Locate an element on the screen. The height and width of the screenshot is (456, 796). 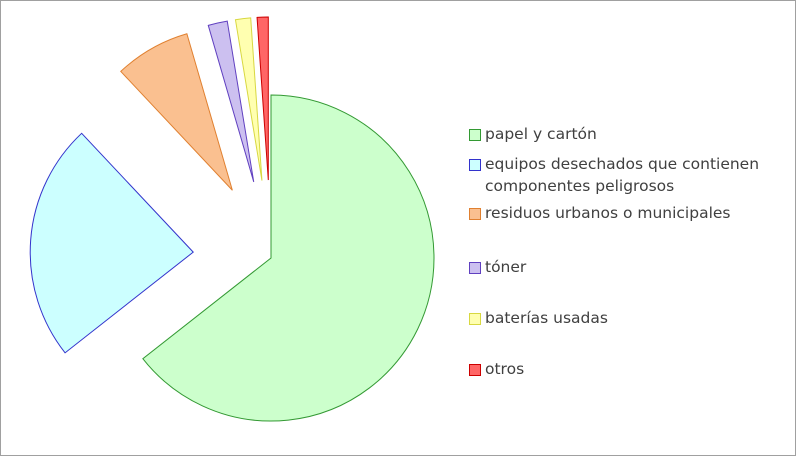
legend-entry: otros is located at coordinates (629, 369).